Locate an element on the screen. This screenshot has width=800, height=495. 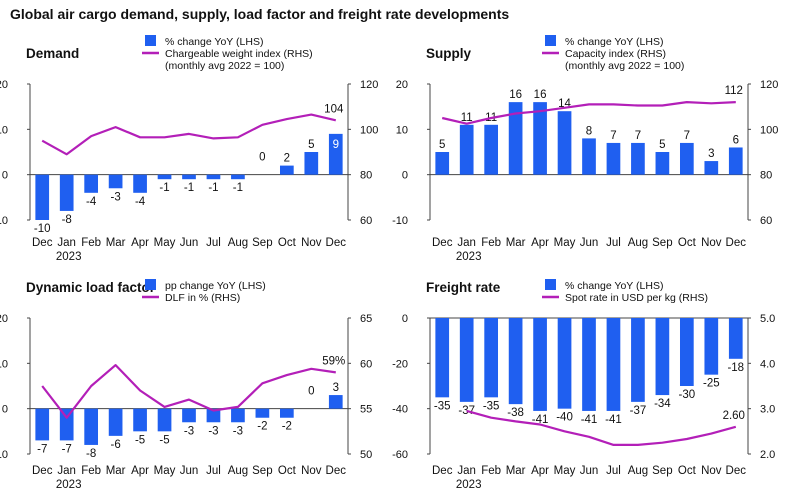
bar-value-label: -1 is located at coordinates (189, 188).